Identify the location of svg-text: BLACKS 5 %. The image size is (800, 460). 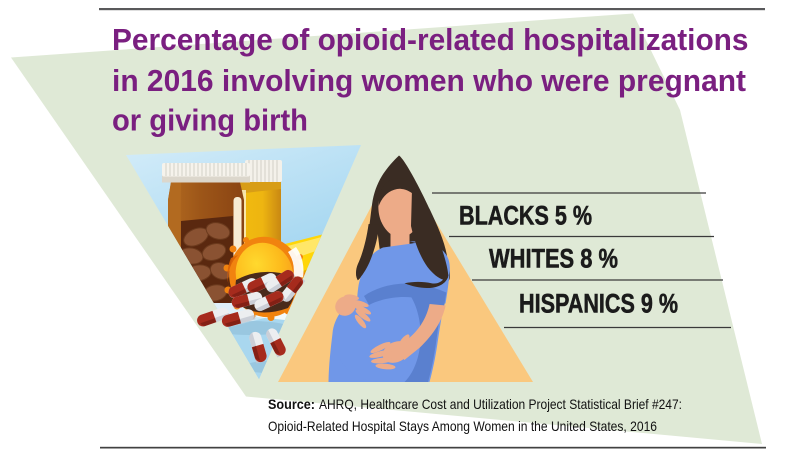
(525, 216).